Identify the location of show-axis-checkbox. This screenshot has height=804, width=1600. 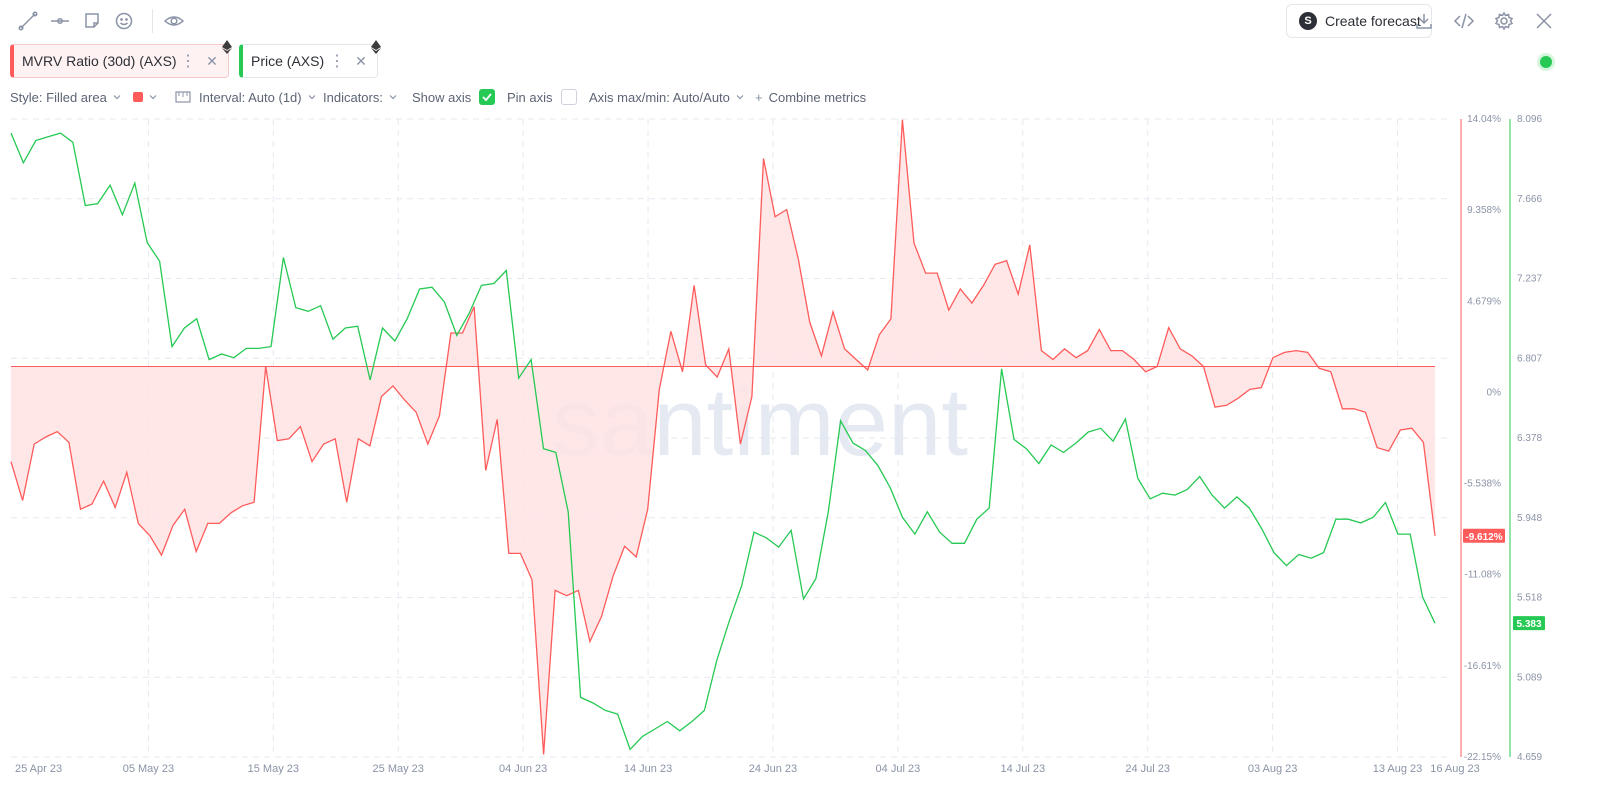
(487, 97).